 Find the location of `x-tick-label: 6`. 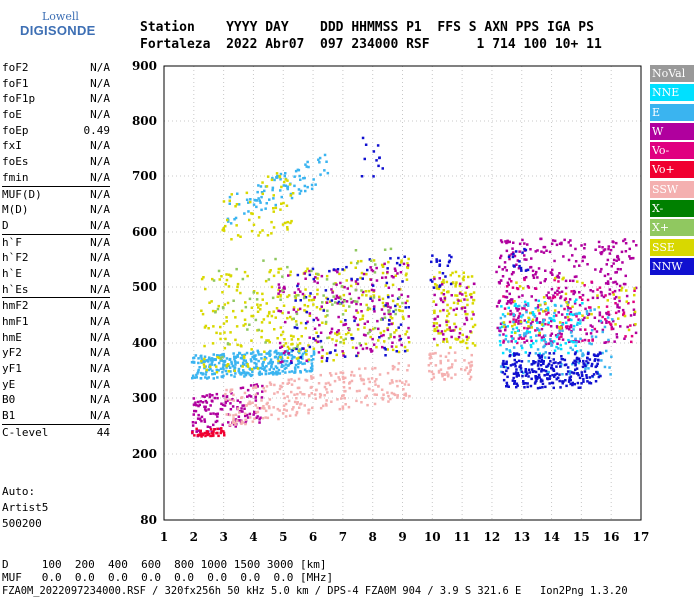

x-tick-label: 6 is located at coordinates (313, 537).